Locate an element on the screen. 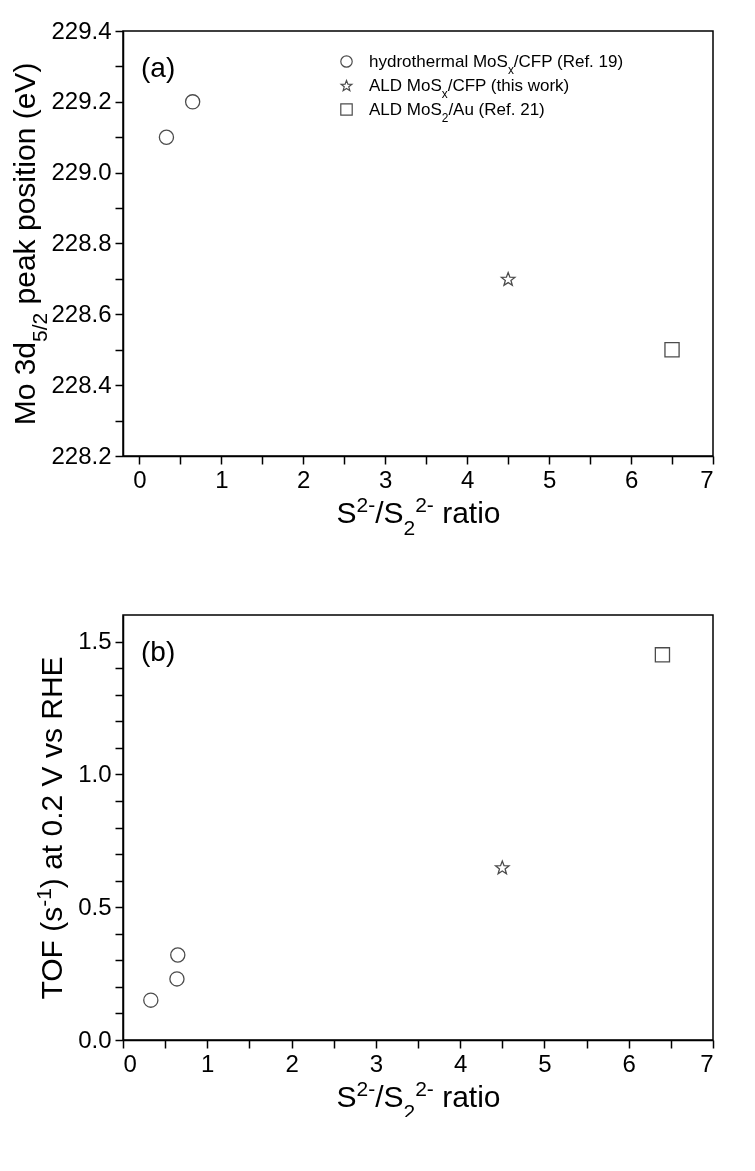  y-tick-label: 228.4 is located at coordinates (81, 384).